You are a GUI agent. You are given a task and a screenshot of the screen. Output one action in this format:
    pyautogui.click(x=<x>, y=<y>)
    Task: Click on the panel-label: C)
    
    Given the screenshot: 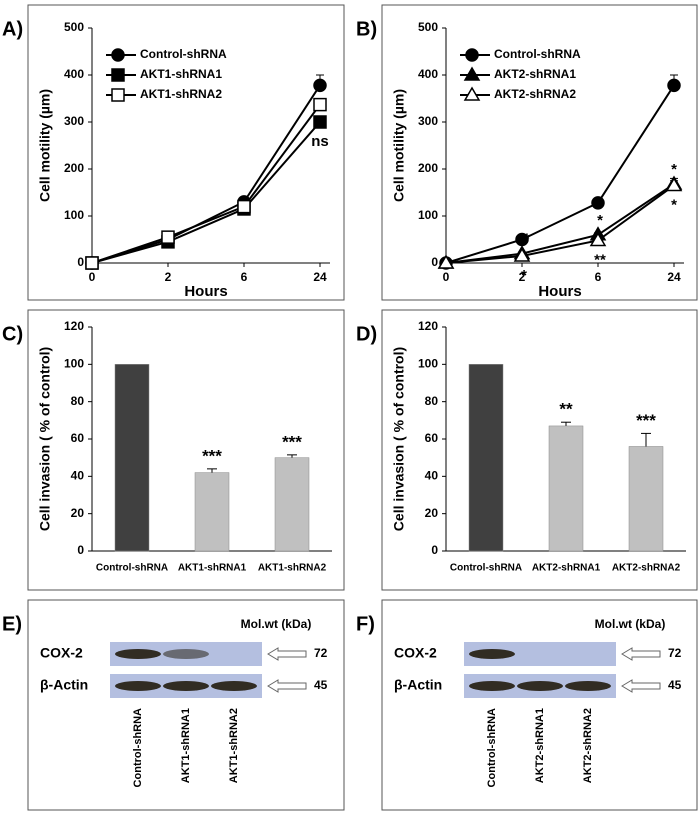 What is the action you would take?
    pyautogui.click(x=12, y=334)
    